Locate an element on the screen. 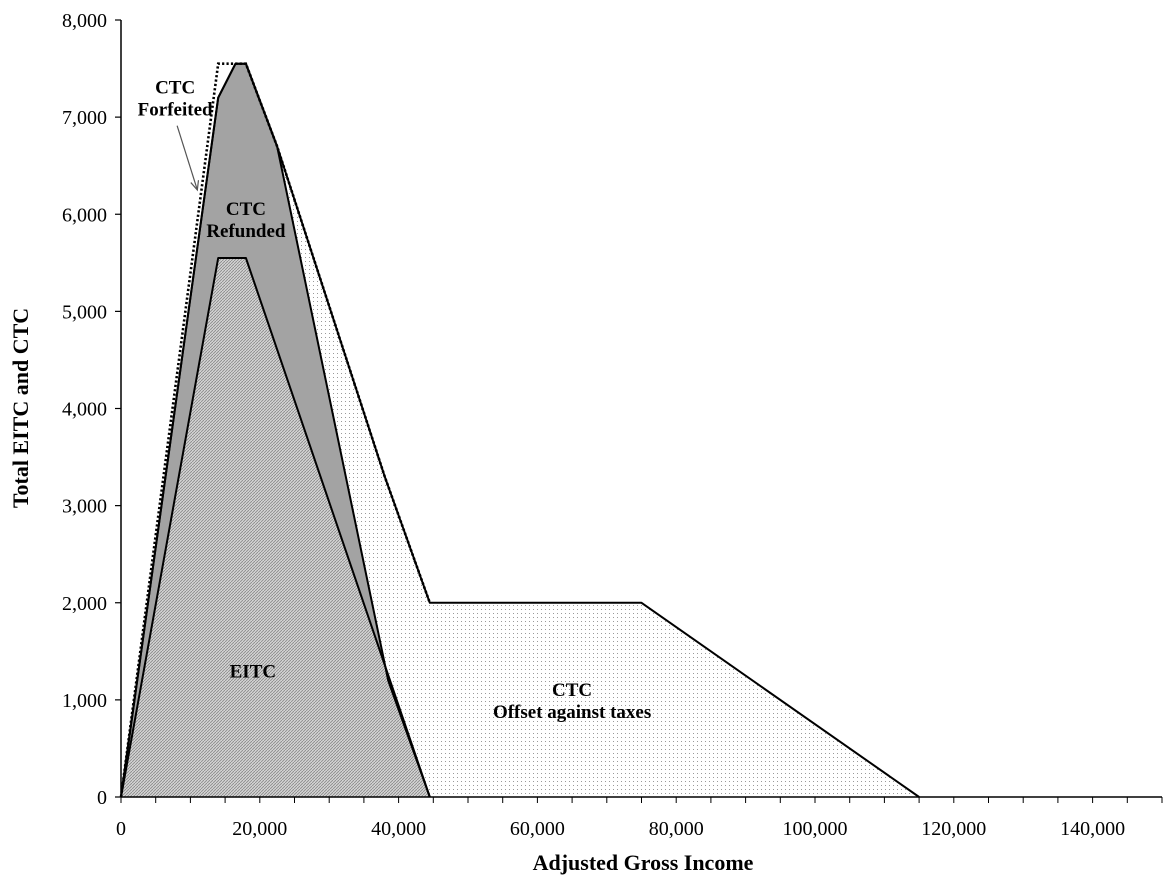  y-tick-label: 7,000 is located at coordinates (84, 118).